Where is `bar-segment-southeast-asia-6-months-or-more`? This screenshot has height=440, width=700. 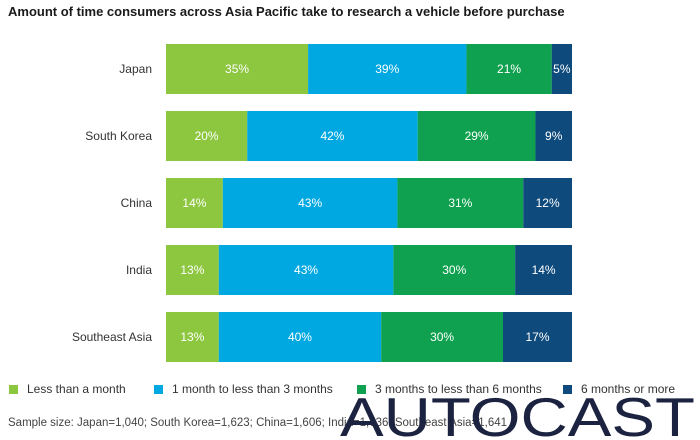
bar-segment-southeast-asia-6-months-or-more is located at coordinates (537, 337).